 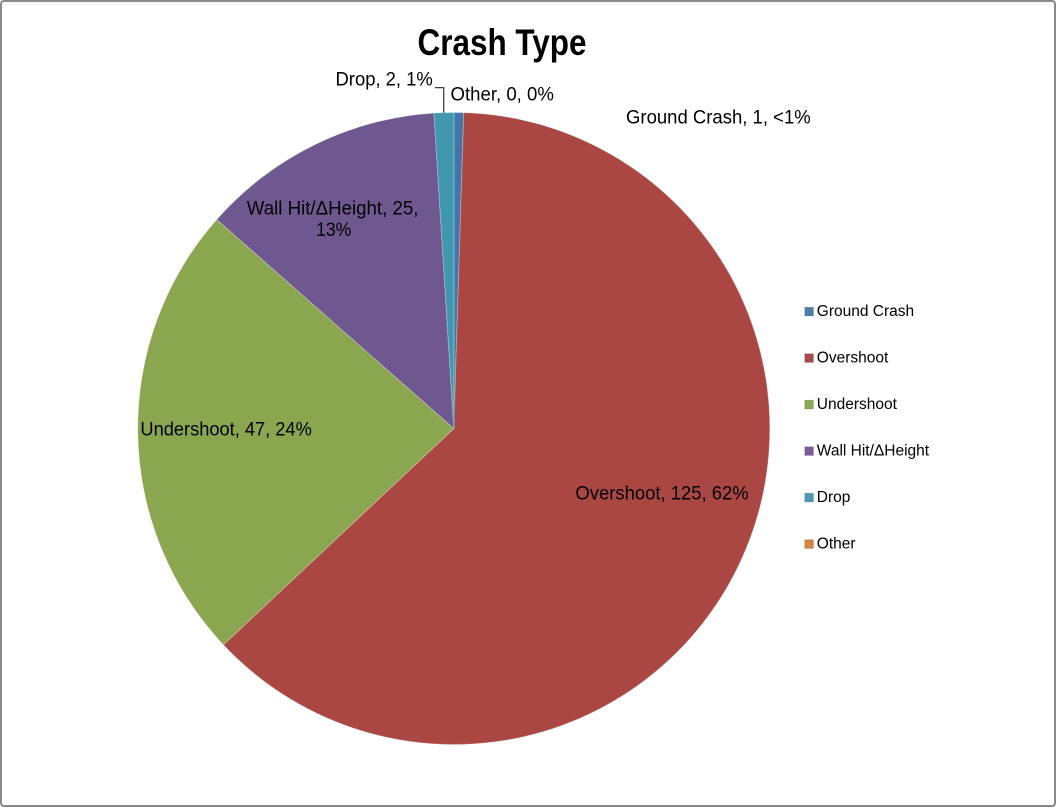 I want to click on svg-text: Crash Type, so click(x=502, y=42).